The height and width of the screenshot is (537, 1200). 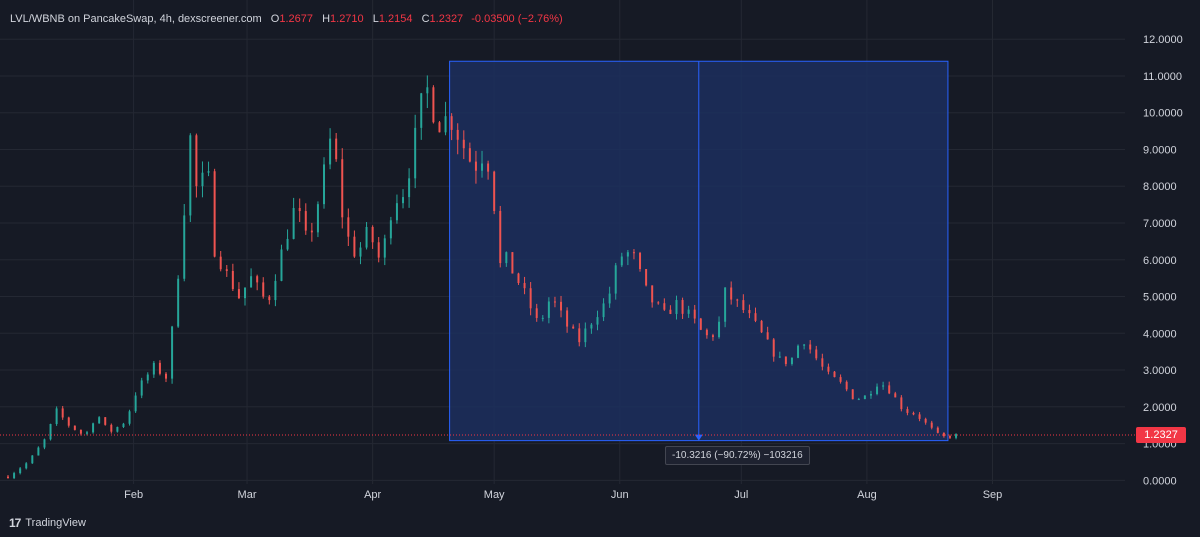 I want to click on y-tick-label: 11.0000, so click(x=1162, y=77).